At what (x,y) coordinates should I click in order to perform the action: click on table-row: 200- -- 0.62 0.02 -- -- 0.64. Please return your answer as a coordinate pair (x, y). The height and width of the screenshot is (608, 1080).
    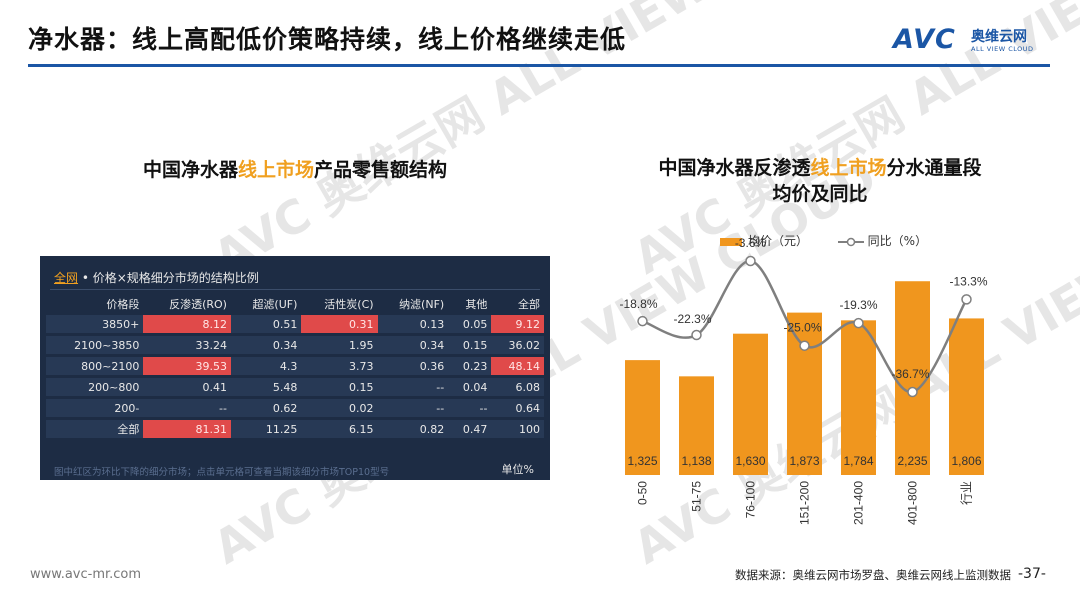
    Looking at the image, I should click on (295, 408).